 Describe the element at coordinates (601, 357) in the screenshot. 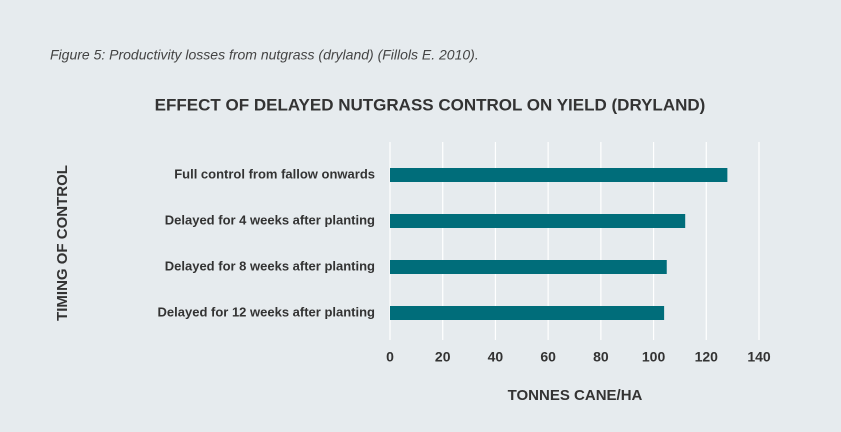

I see `x-tick-label: 80` at that location.